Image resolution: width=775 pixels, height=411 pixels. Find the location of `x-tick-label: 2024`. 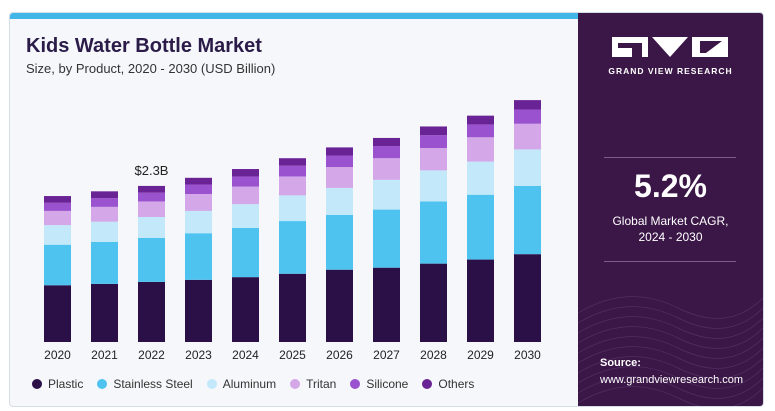

x-tick-label: 2024 is located at coordinates (245, 355).